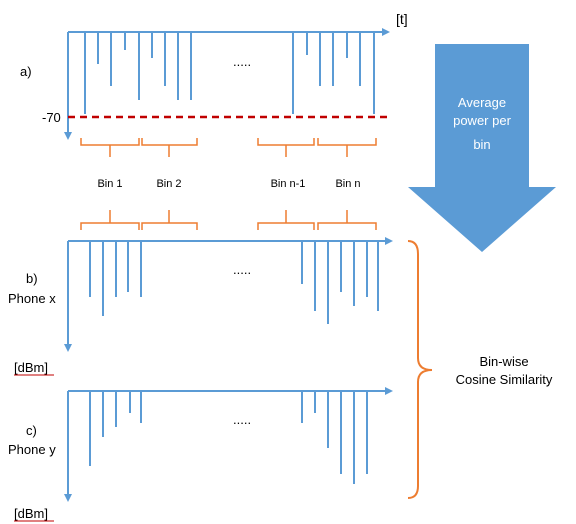 The width and height of the screenshot is (576, 524). What do you see at coordinates (482, 102) in the screenshot?
I see `arrow-label-line1: Average` at bounding box center [482, 102].